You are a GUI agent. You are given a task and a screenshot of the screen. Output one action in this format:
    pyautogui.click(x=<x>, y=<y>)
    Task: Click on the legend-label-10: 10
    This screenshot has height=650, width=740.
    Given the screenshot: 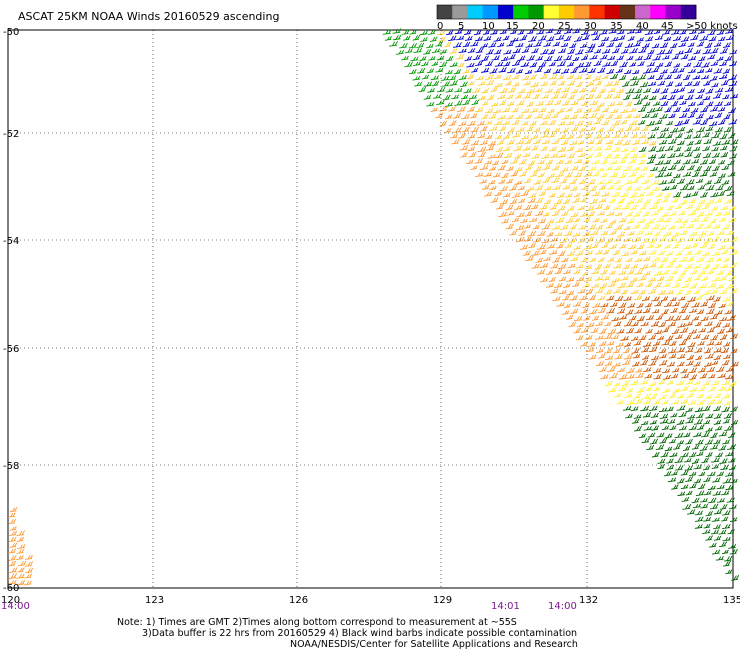 What is the action you would take?
    pyautogui.click(x=488, y=26)
    